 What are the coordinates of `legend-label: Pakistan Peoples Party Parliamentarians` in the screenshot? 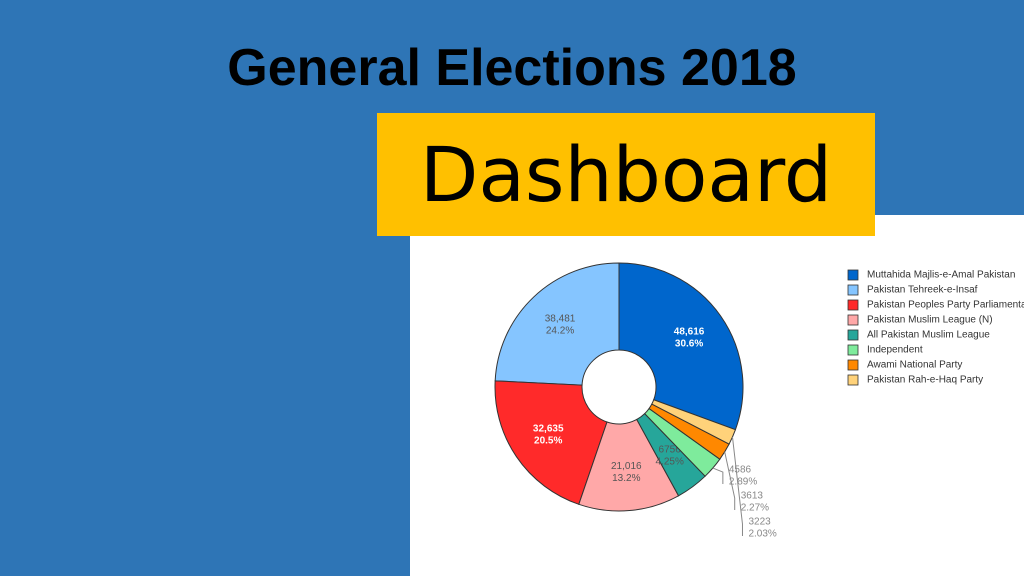 It's located at (945, 305).